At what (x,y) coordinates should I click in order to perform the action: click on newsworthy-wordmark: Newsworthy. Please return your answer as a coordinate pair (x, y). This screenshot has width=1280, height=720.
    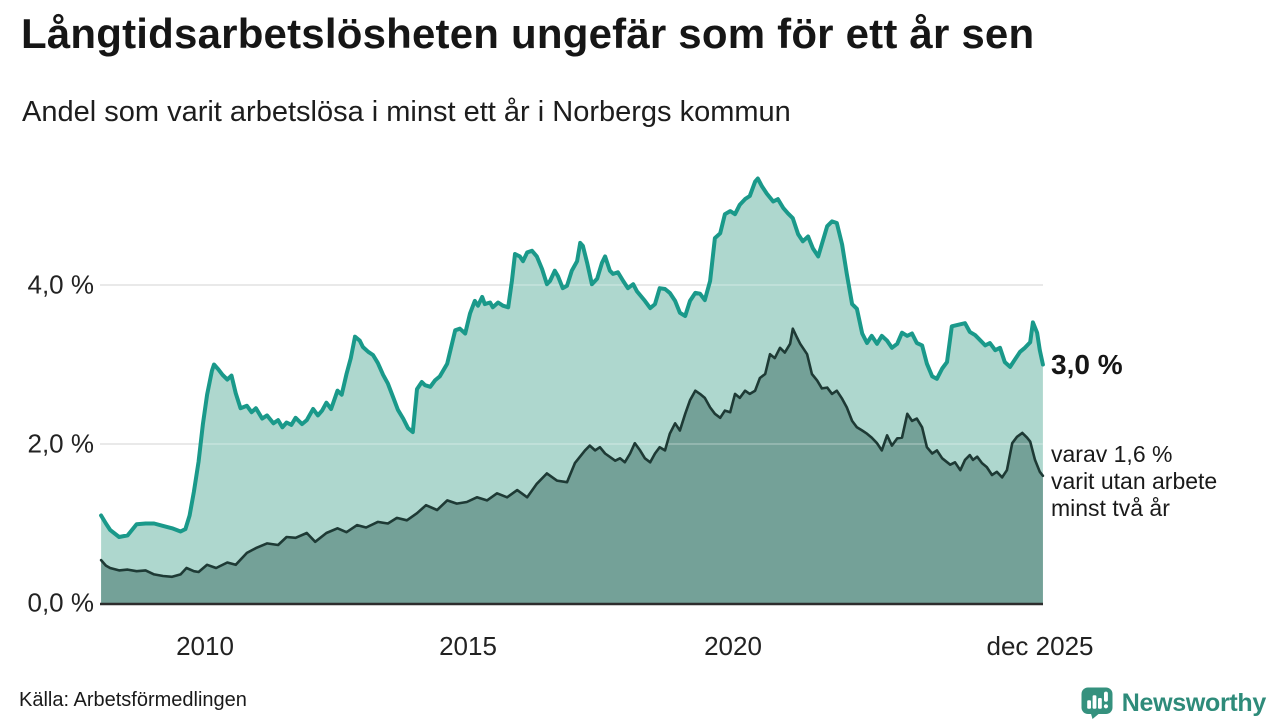
    Looking at the image, I should click on (1194, 702).